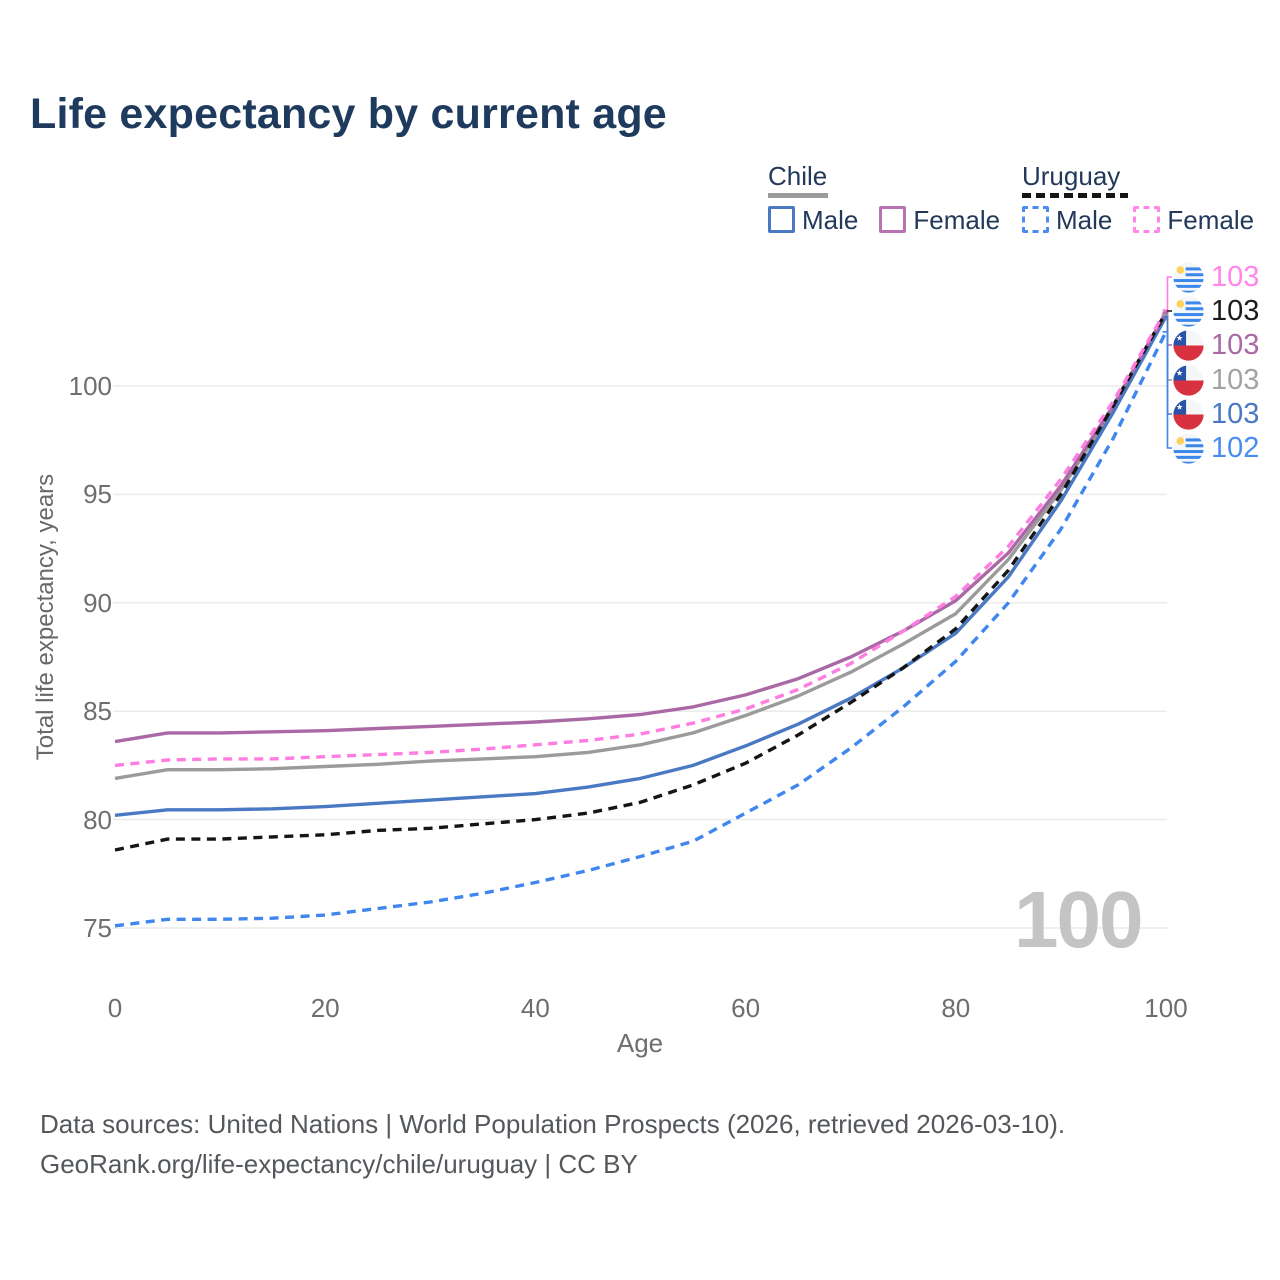 Image resolution: width=1280 pixels, height=1280 pixels. I want to click on end-label-connector-uruguay-male, so click(1167, 390).